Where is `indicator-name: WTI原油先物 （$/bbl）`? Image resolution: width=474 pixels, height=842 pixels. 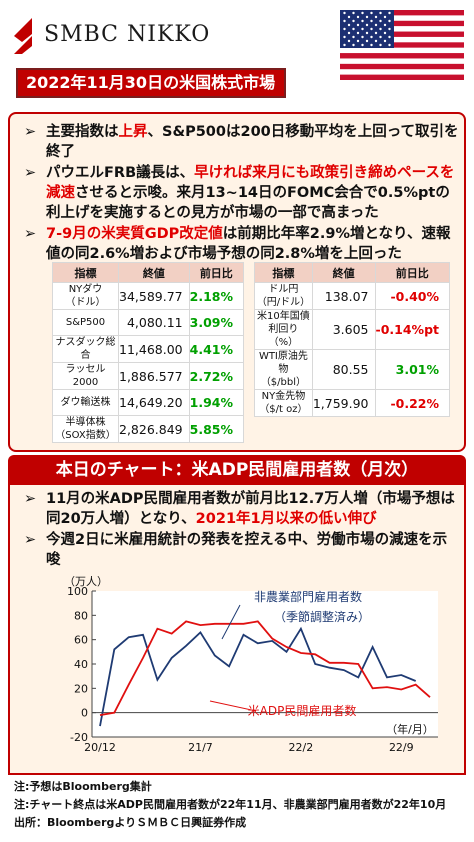
indicator-name: WTI原油先物 （$/bbl） is located at coordinates (283, 369).